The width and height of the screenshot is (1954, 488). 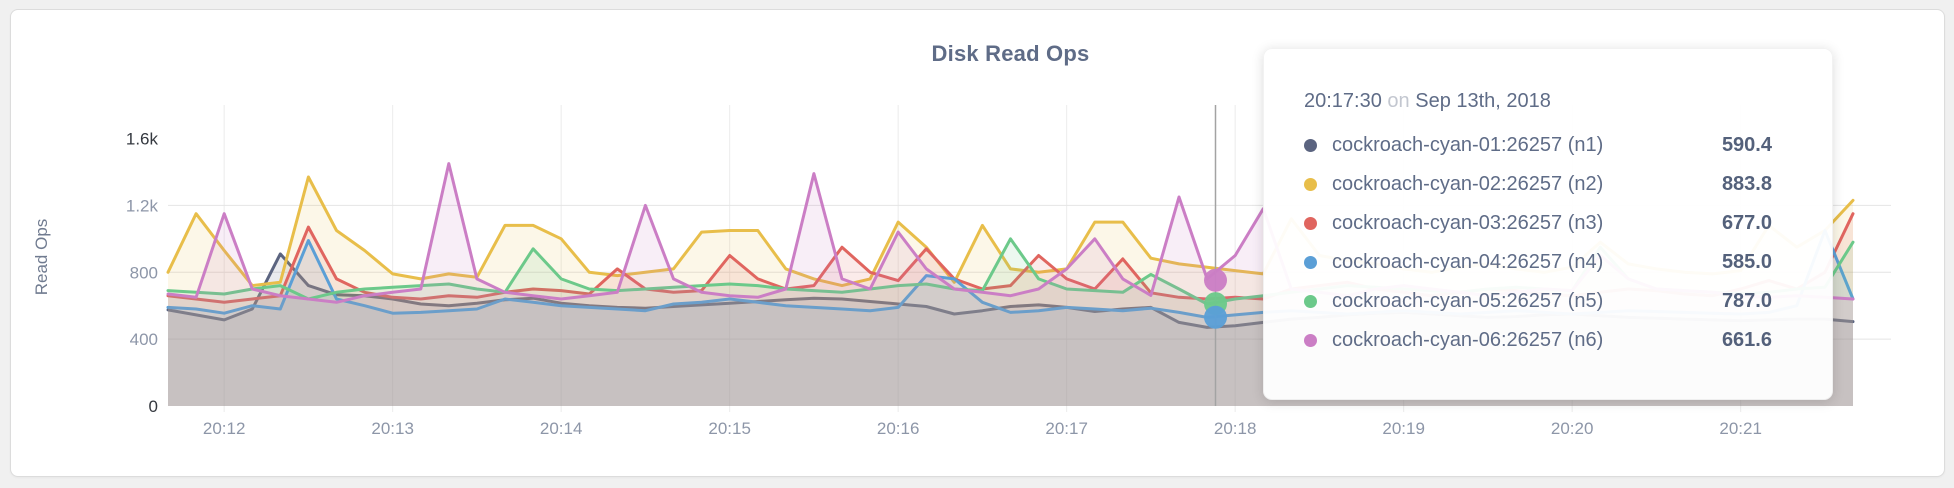 What do you see at coordinates (224, 428) in the screenshot?
I see `x-tick-label: 20:12` at bounding box center [224, 428].